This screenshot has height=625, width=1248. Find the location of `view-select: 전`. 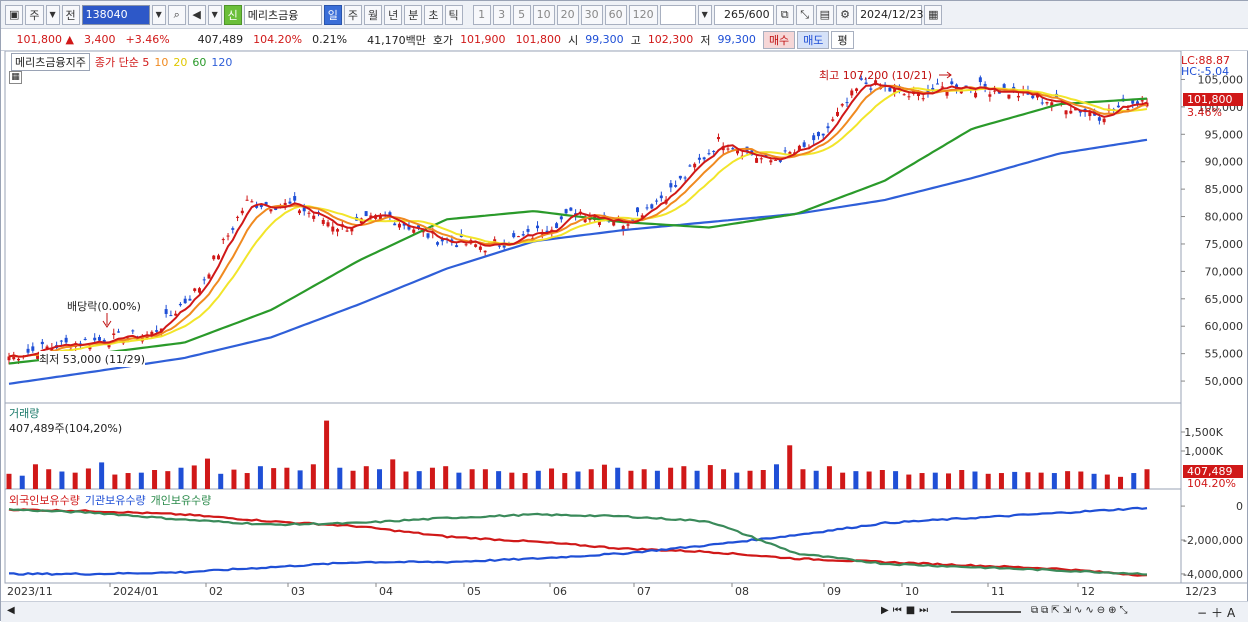

view-select: 전 is located at coordinates (70, 14).